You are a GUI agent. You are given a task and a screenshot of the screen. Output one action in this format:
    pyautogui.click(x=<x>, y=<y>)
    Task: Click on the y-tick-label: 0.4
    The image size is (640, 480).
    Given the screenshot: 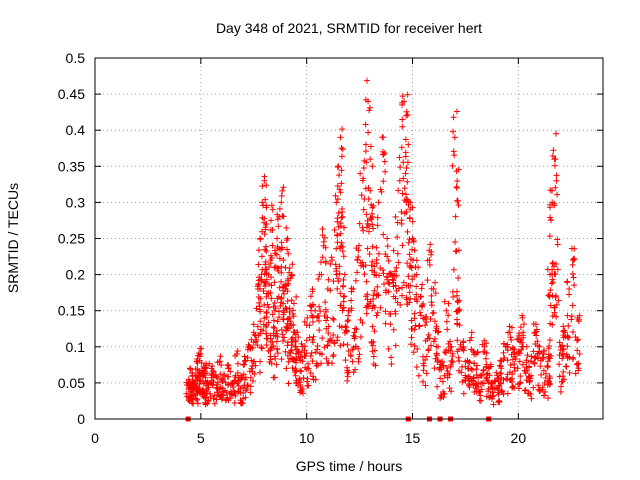 What is the action you would take?
    pyautogui.click(x=76, y=130)
    